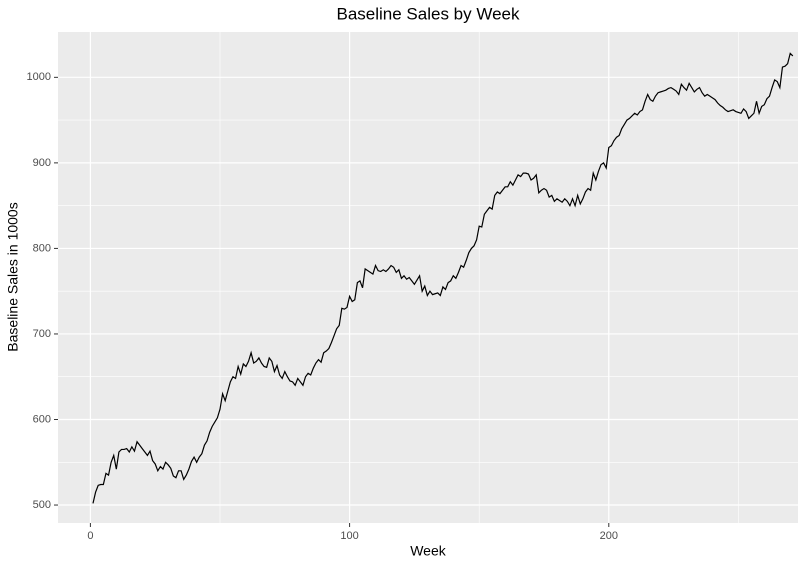  What do you see at coordinates (349, 536) in the screenshot?
I see `x-tick-label: 100` at bounding box center [349, 536].